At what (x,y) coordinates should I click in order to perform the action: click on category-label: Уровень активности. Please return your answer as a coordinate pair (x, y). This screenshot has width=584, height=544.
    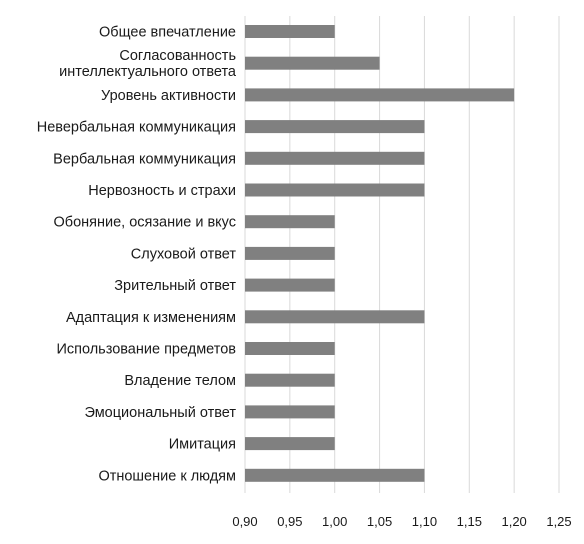
    Looking at the image, I should click on (168, 96).